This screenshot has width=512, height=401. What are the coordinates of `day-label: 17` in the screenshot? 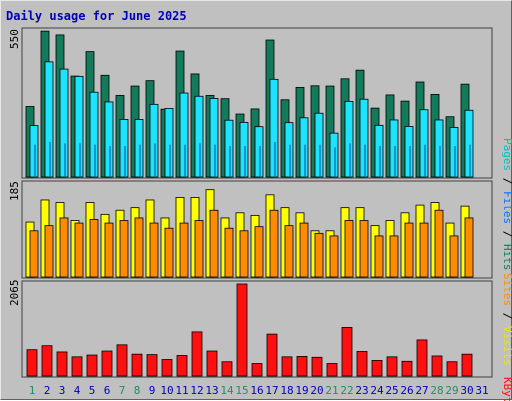 It's located at (271, 390).